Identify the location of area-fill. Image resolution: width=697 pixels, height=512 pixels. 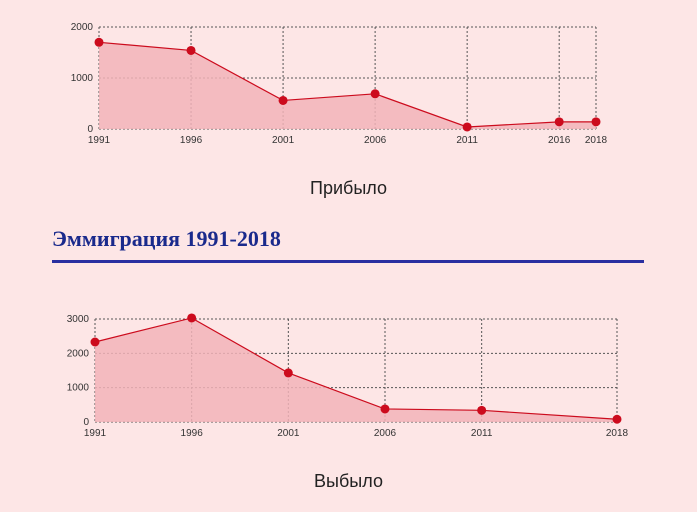
(347, 85).